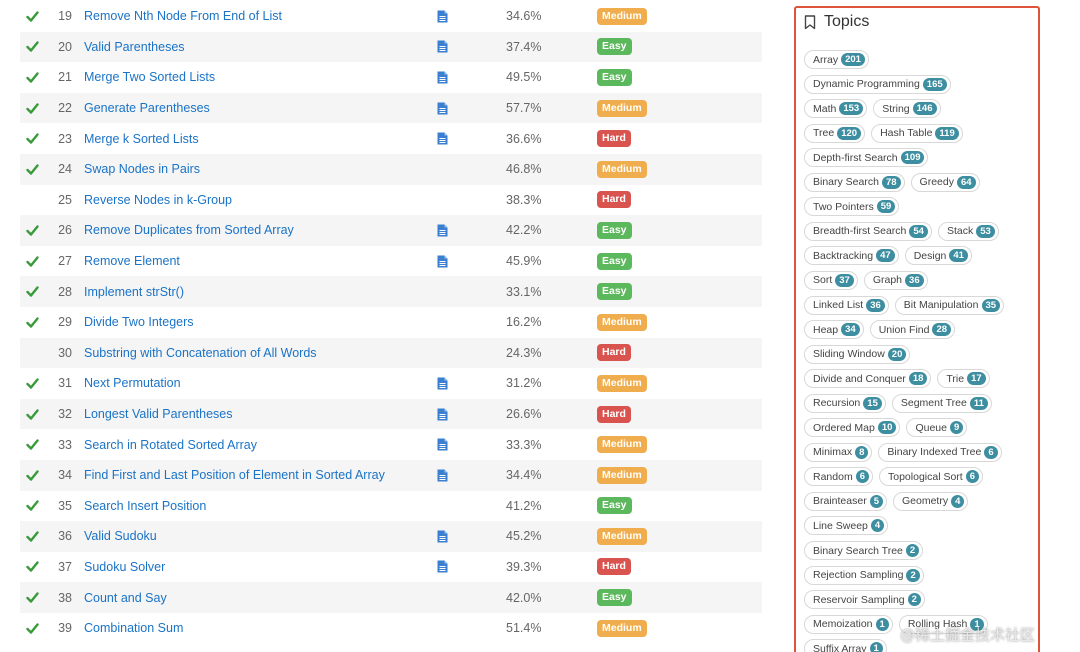 The height and width of the screenshot is (652, 1080). Describe the element at coordinates (158, 414) in the screenshot. I see `problem-title-link: Longest Valid Parentheses` at that location.